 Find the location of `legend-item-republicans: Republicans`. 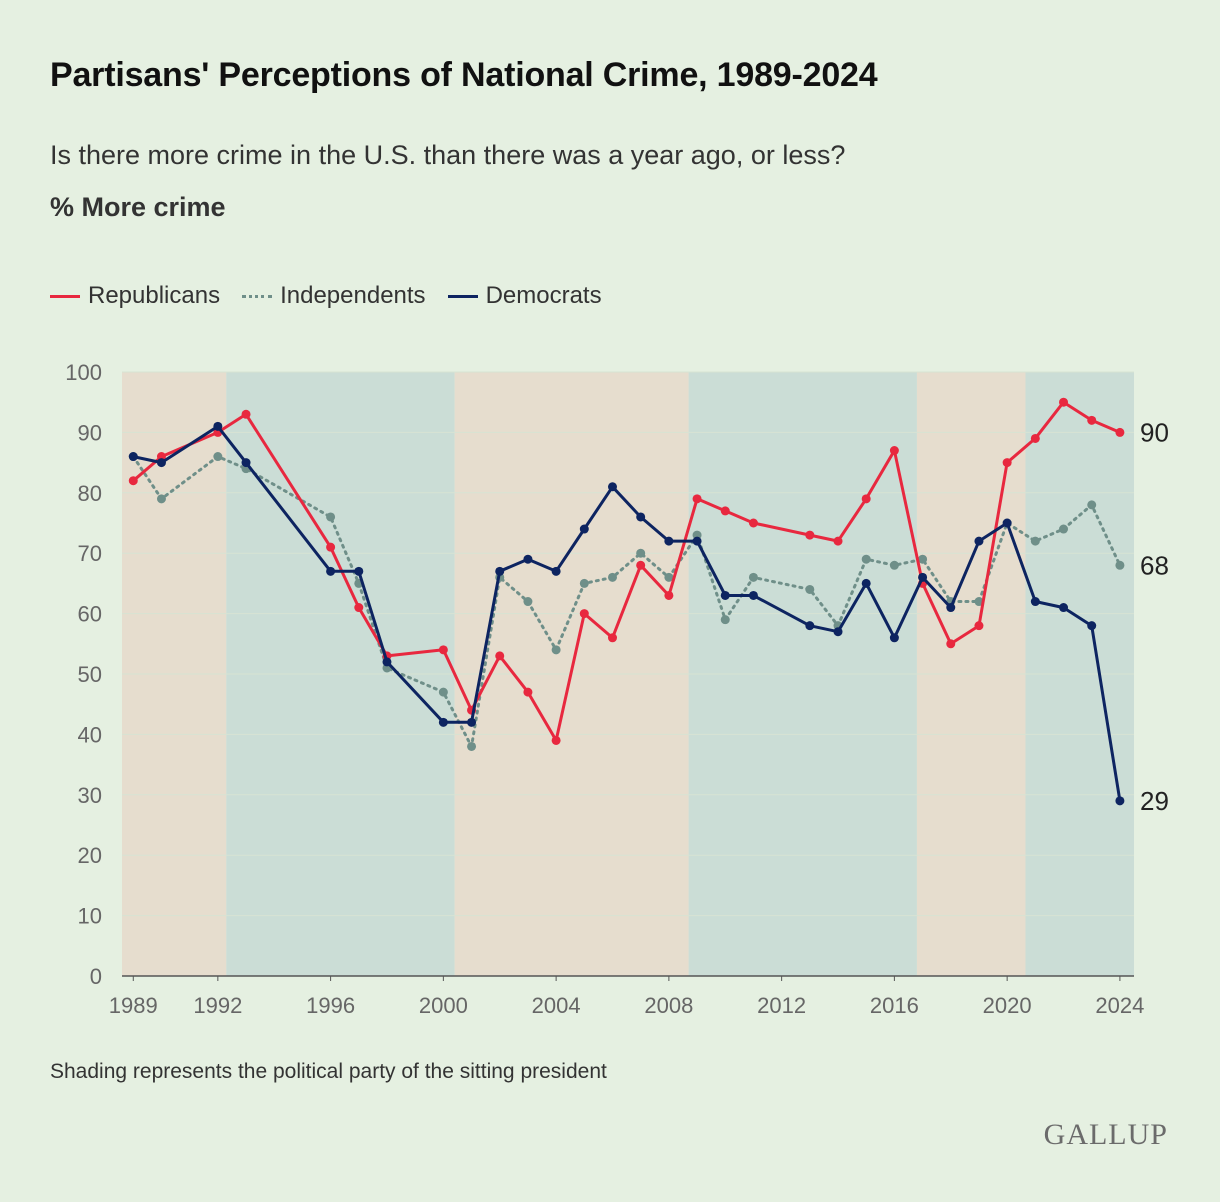

legend-item-republicans: Republicans is located at coordinates (135, 296).